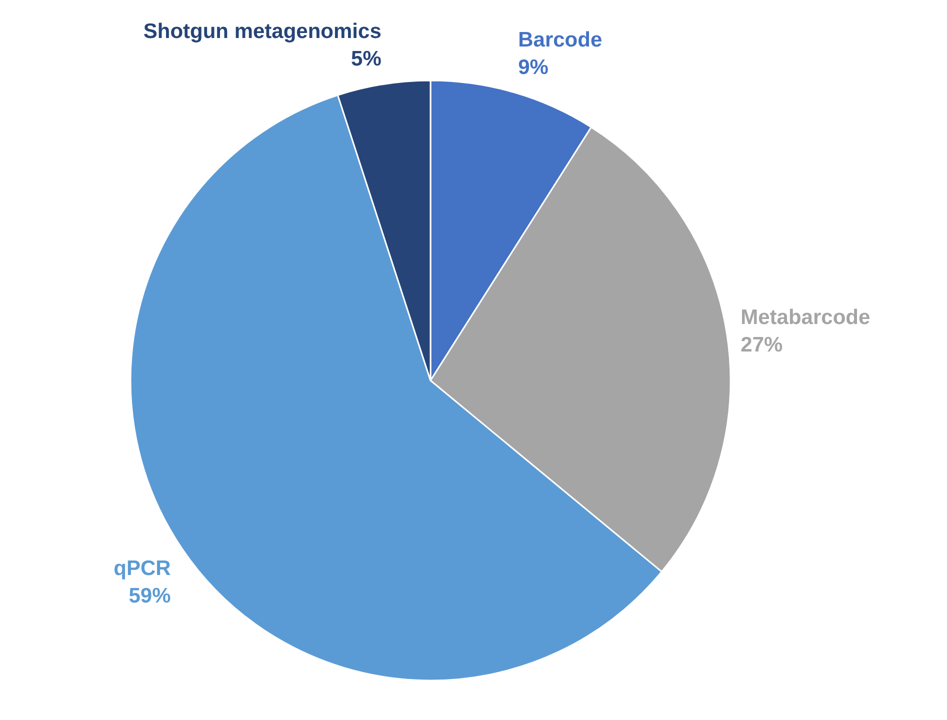 The height and width of the screenshot is (720, 947). I want to click on data-label: 27%, so click(761, 345).